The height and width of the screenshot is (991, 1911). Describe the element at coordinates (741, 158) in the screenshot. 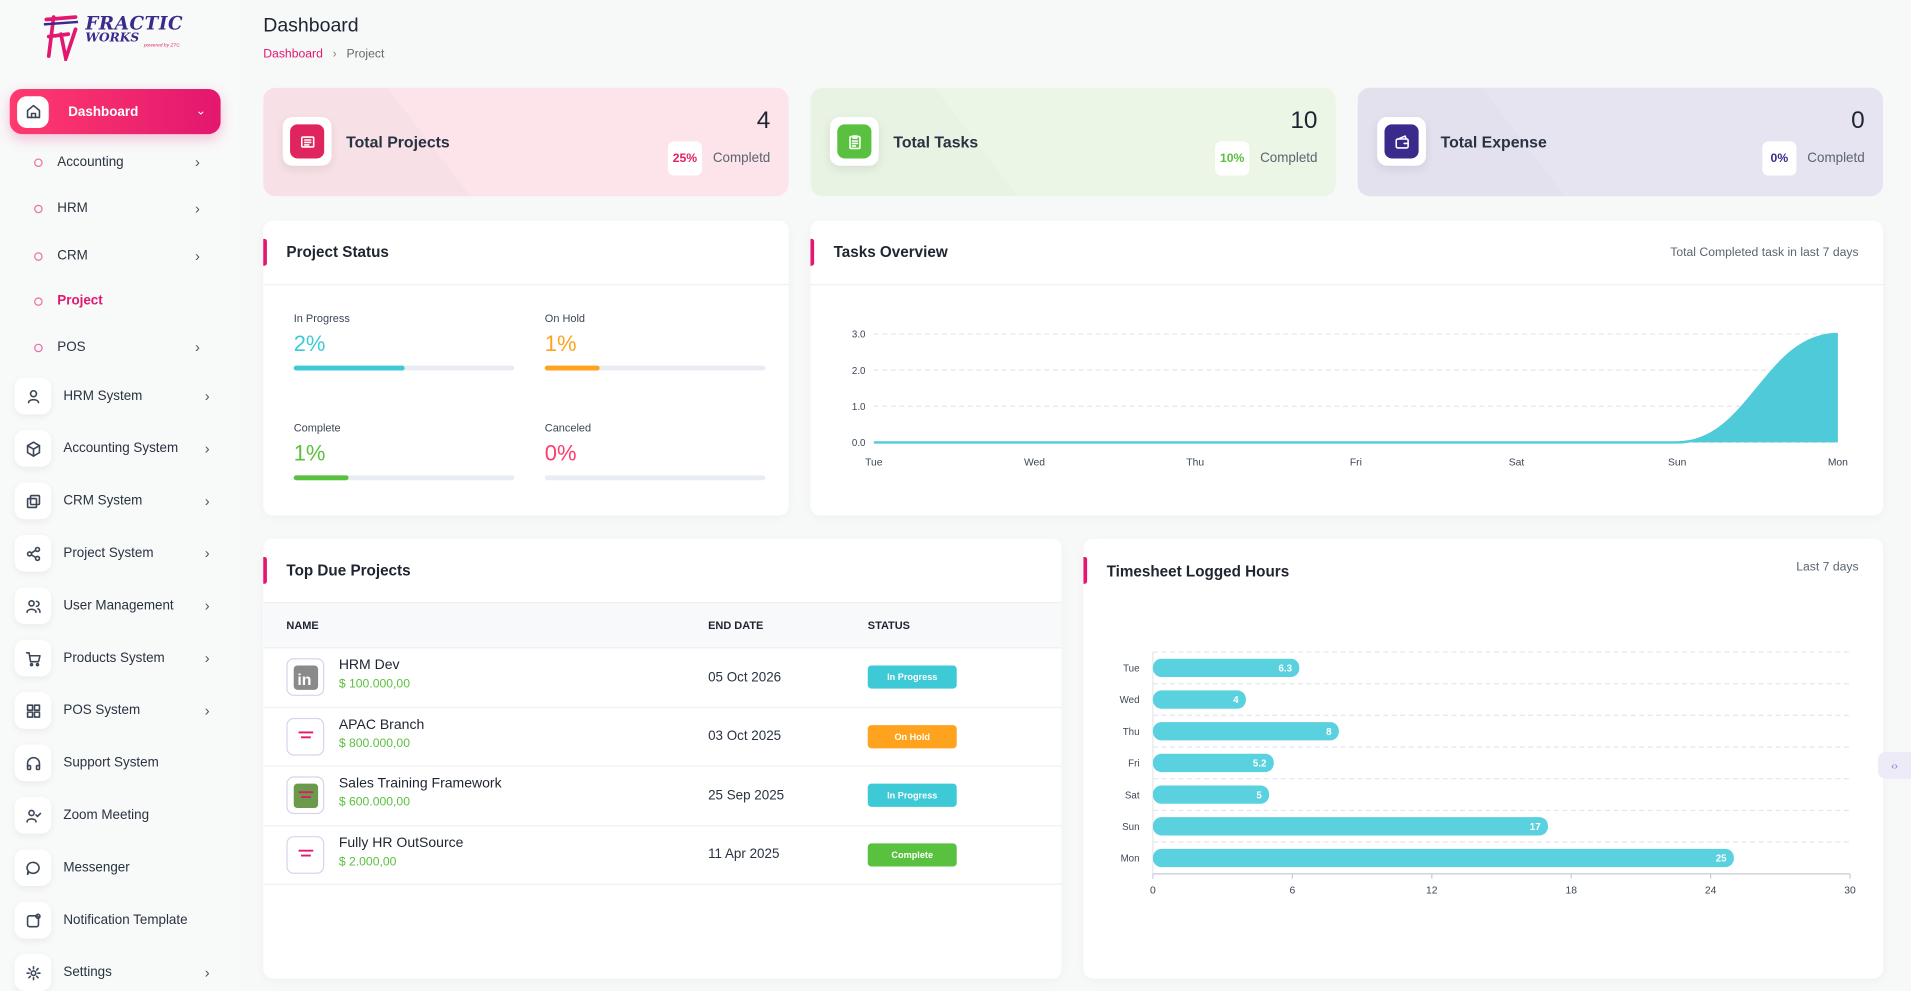

I see `stat-completed-label: Completd` at that location.